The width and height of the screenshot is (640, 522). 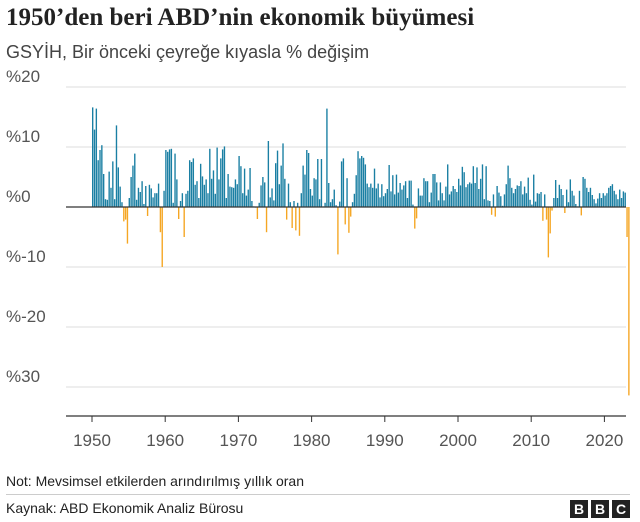 What do you see at coordinates (238, 440) in the screenshot?
I see `x-tick-label: 1970` at bounding box center [238, 440].